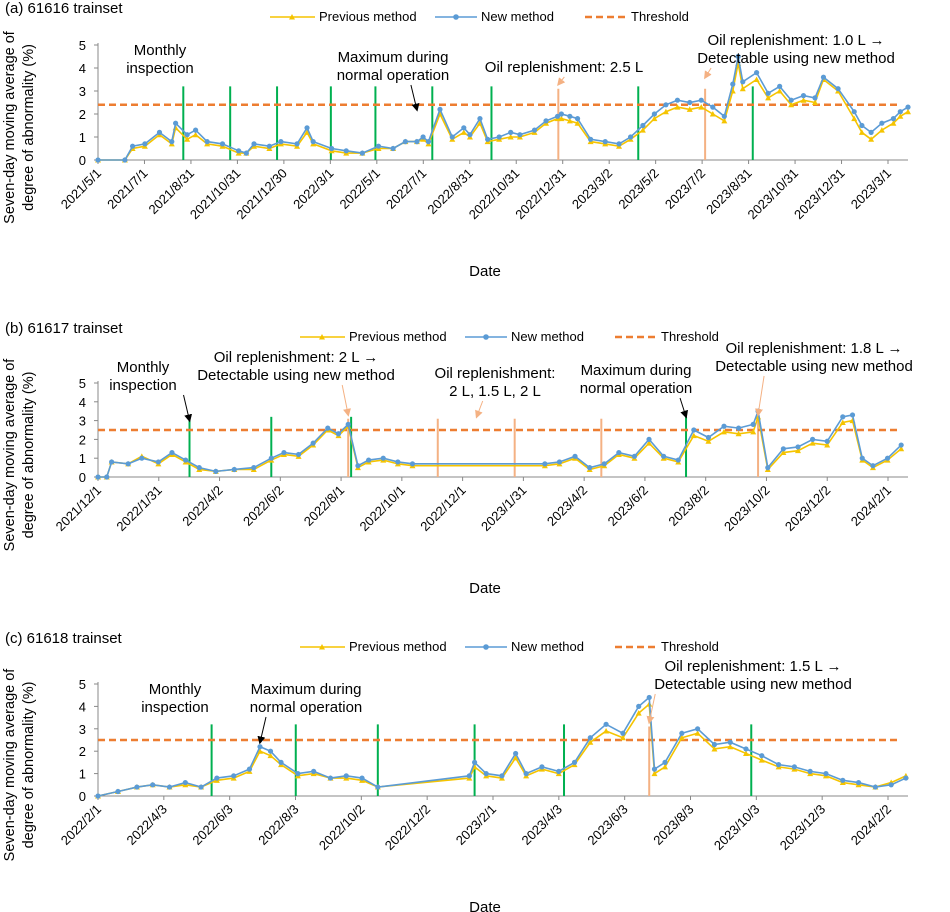 This screenshot has width=950, height=912. What do you see at coordinates (143, 385) in the screenshot?
I see `annotation-text: inspection` at bounding box center [143, 385].